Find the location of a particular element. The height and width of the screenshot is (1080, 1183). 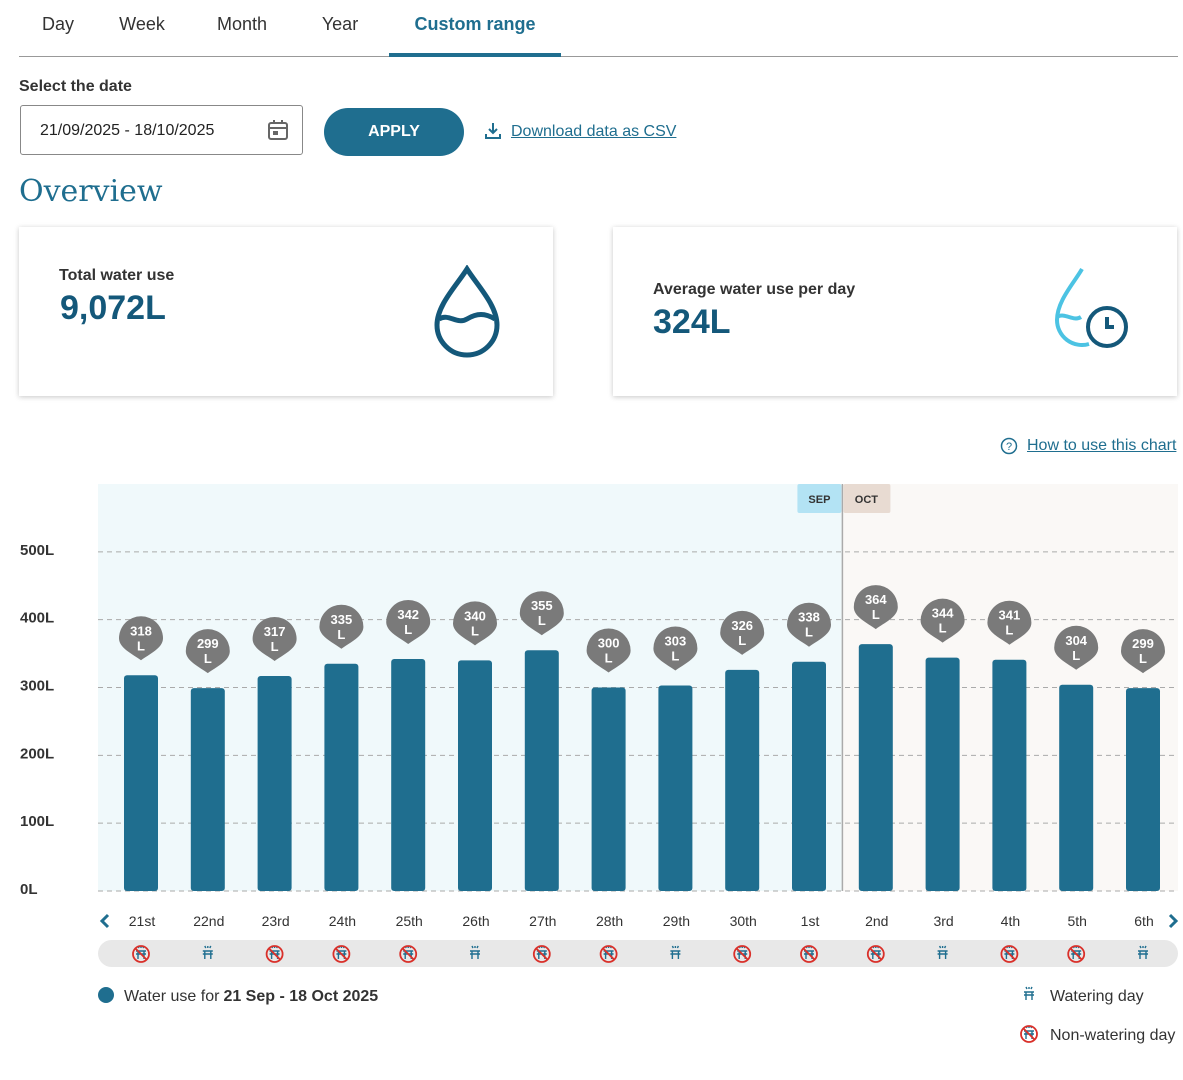

value-label: 338 L is located at coordinates (809, 625).